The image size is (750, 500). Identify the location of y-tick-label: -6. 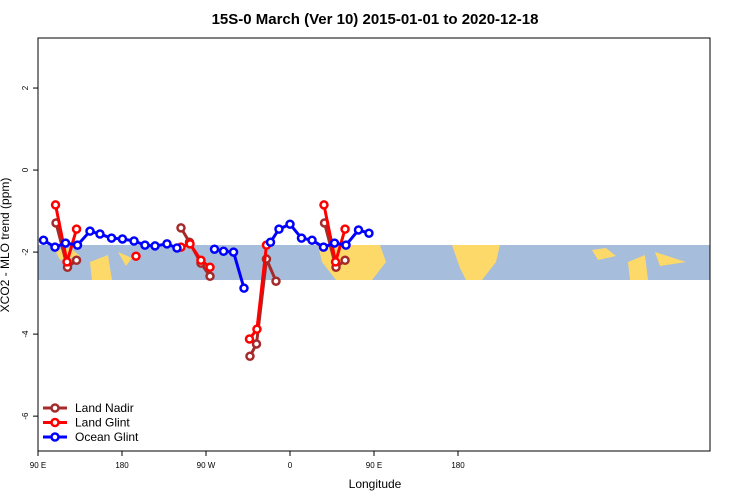
(25, 416).